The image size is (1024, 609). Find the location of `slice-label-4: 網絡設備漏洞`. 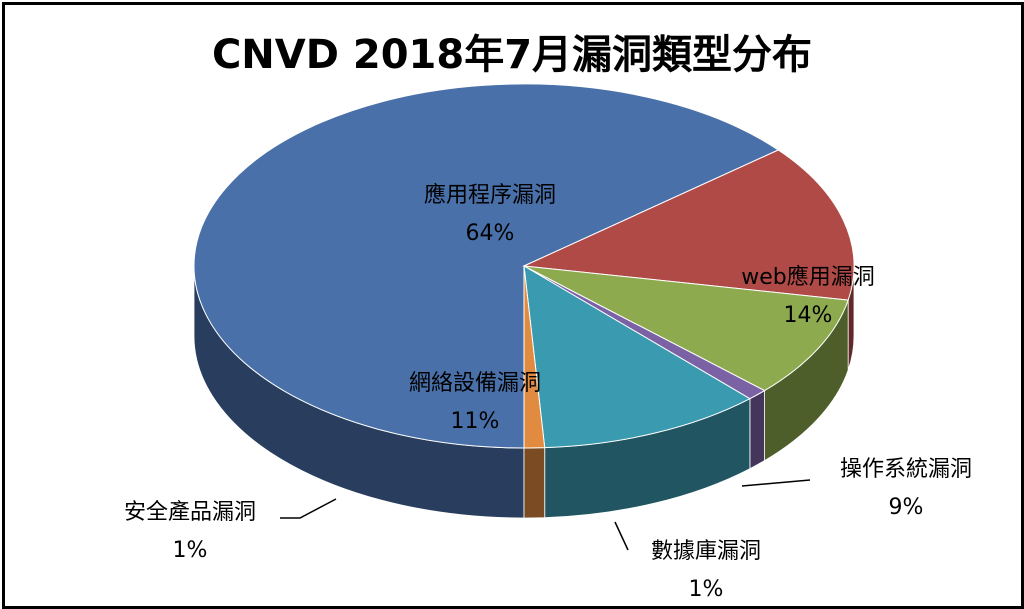

slice-label-4: 網絡設備漏洞 is located at coordinates (475, 383).